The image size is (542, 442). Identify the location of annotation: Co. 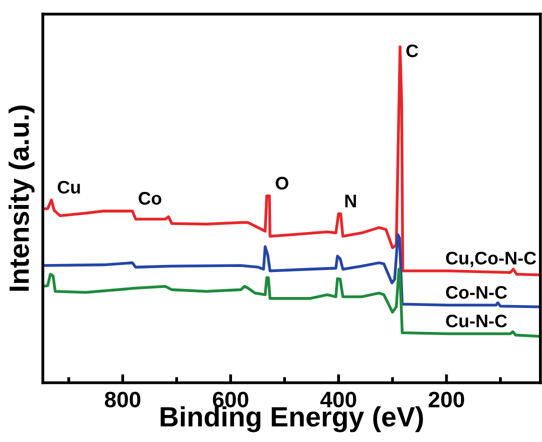
(150, 198).